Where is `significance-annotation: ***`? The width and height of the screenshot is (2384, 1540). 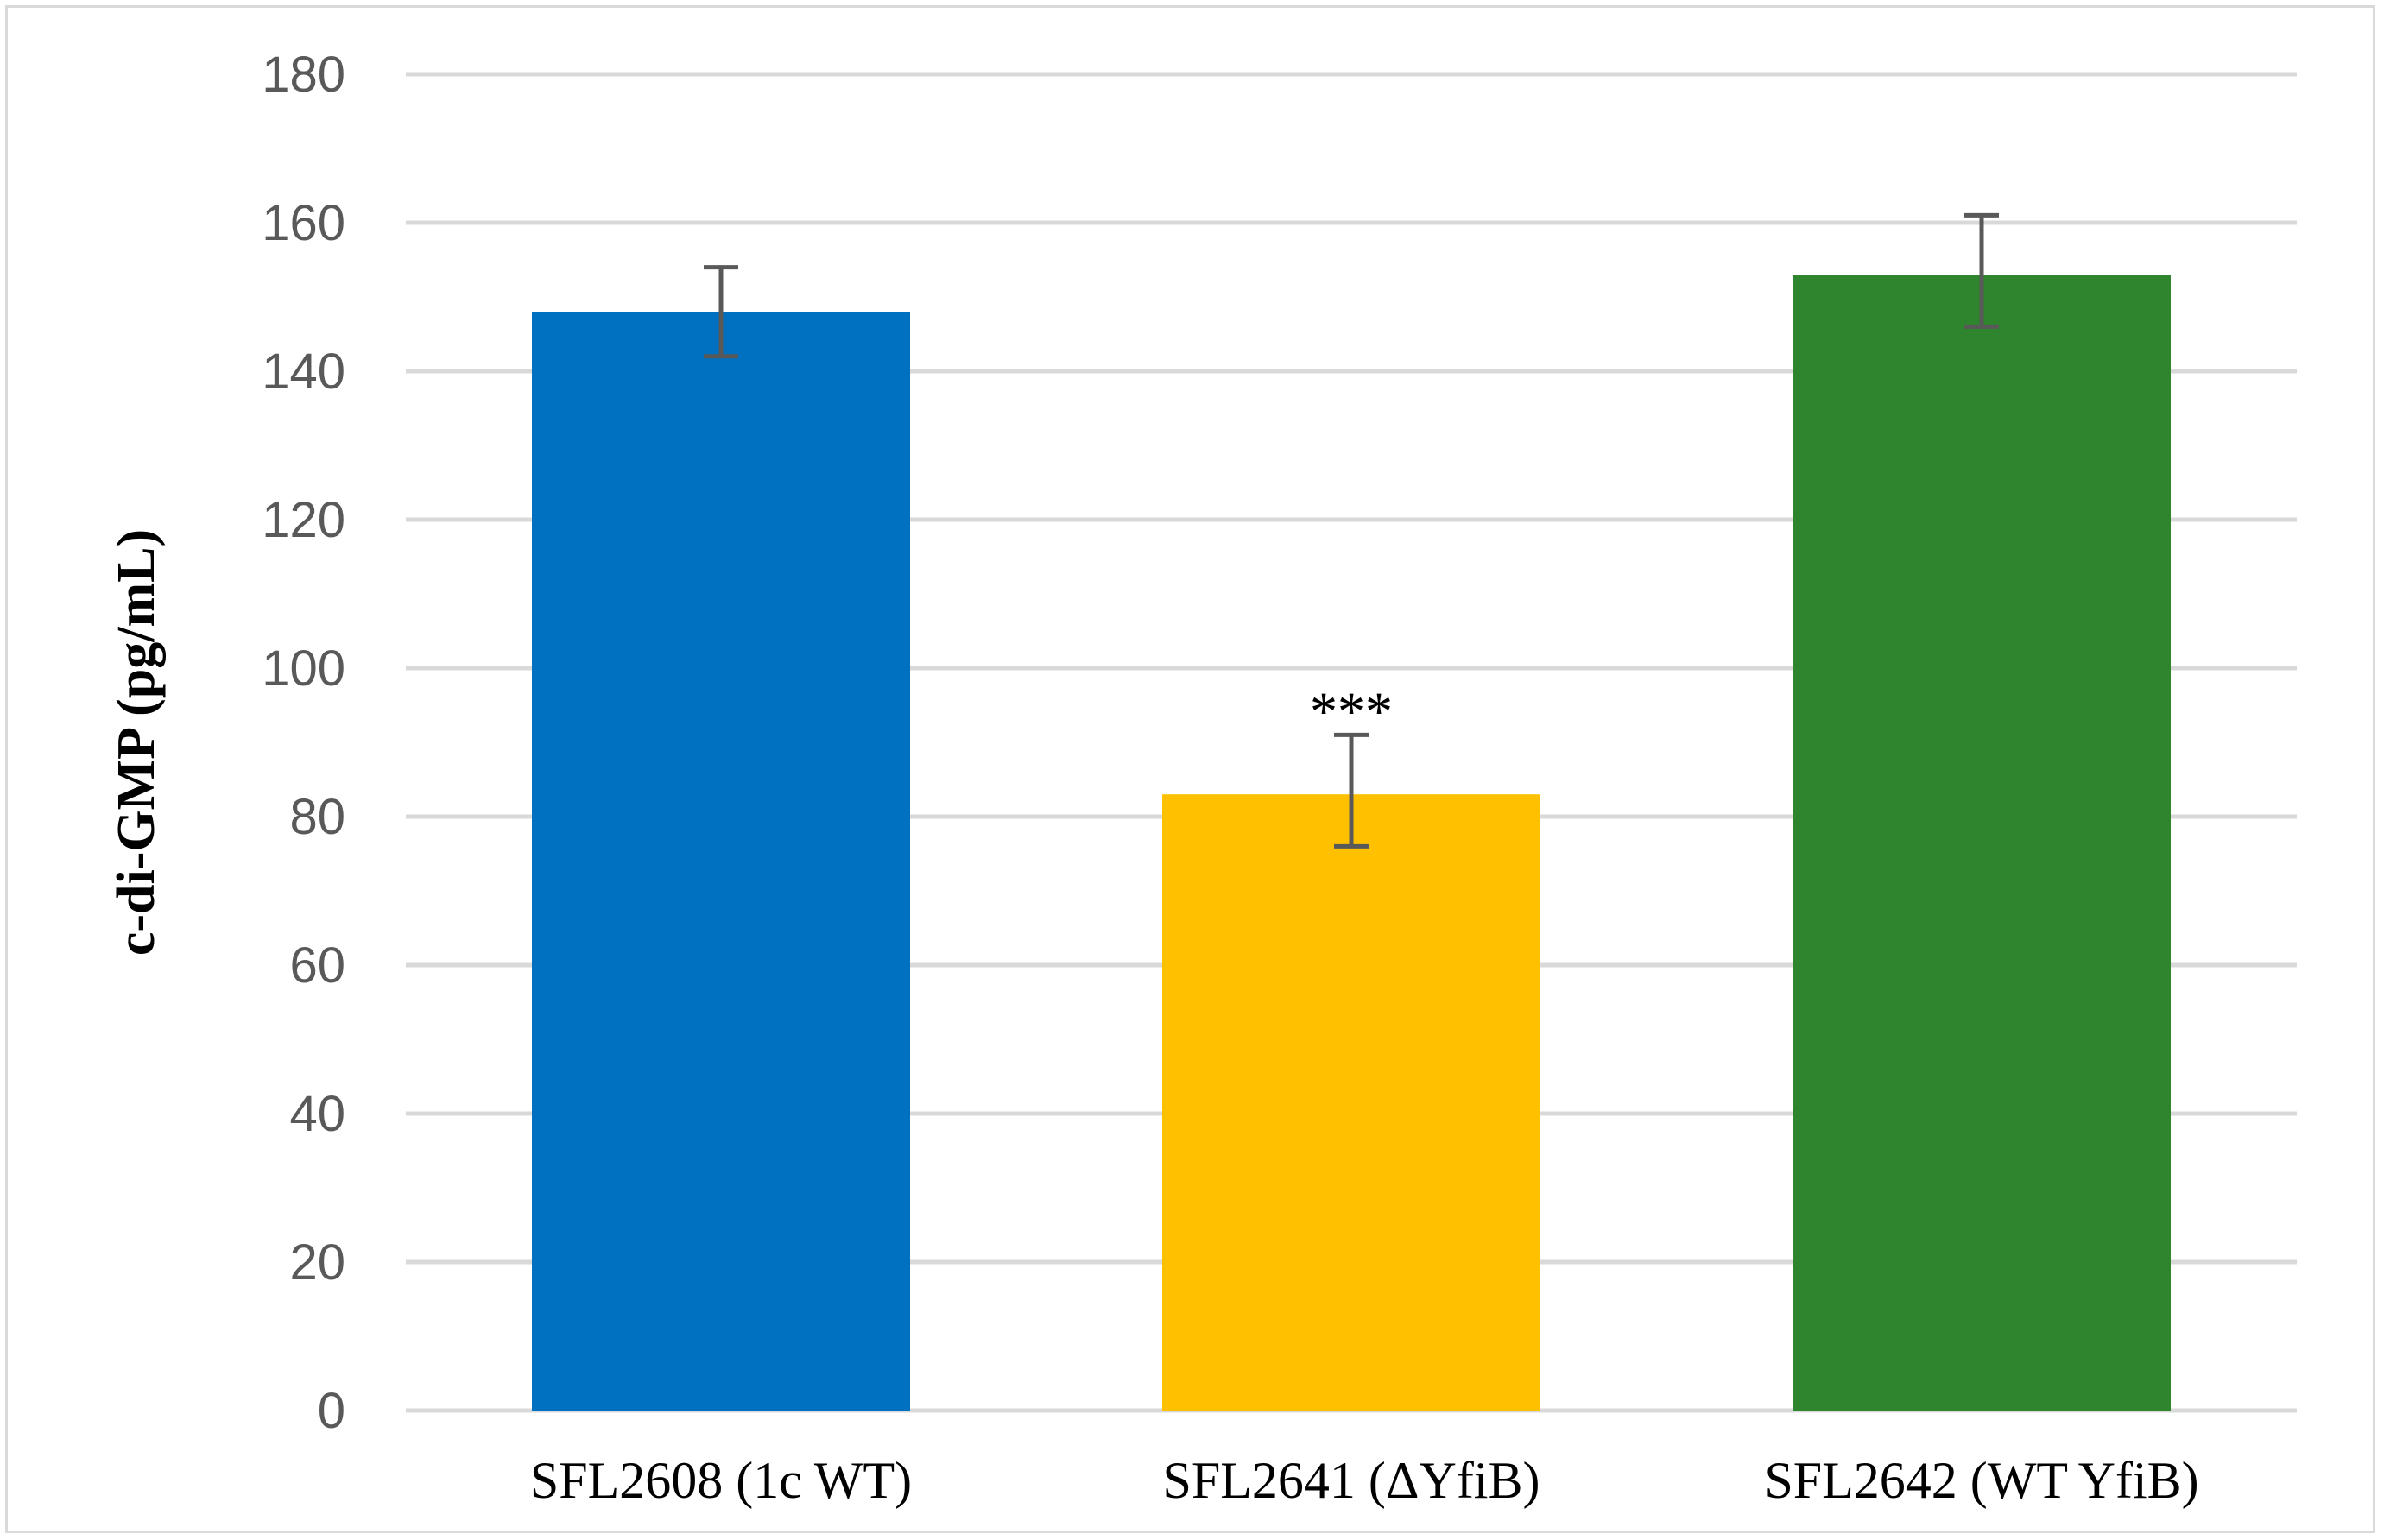 significance-annotation: *** is located at coordinates (1351, 711).